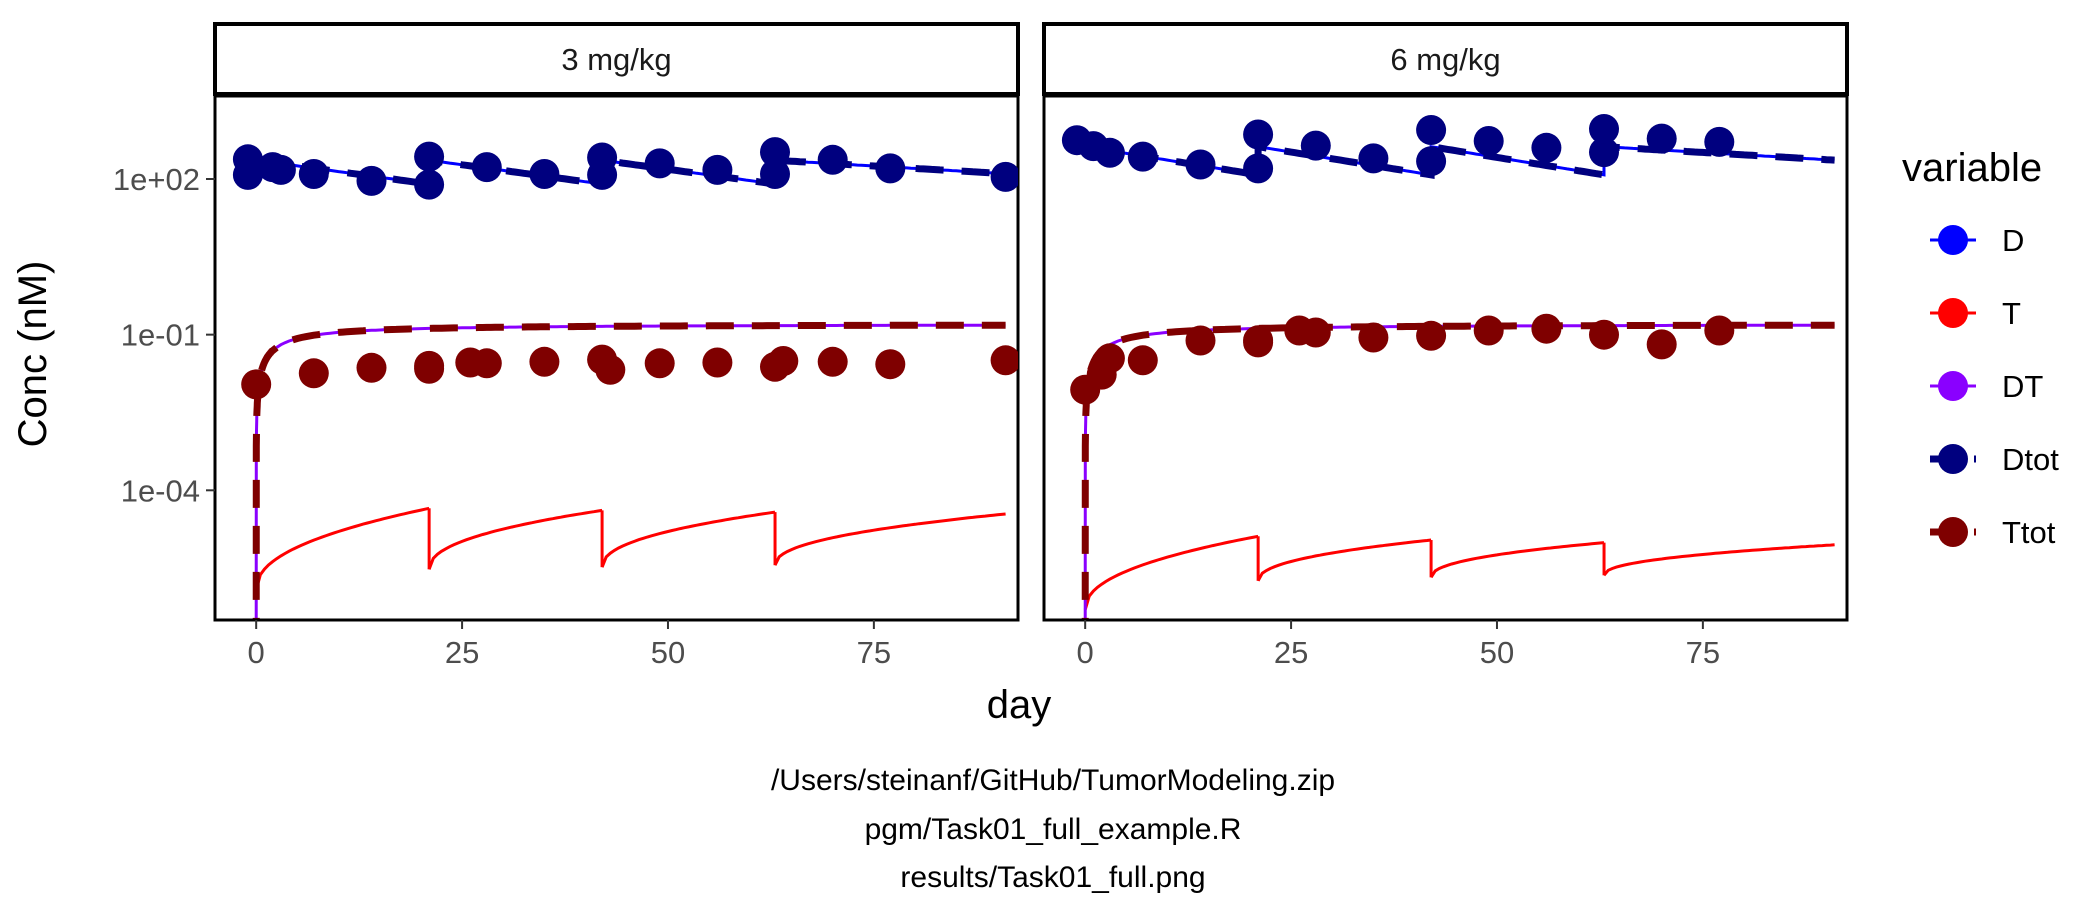 The width and height of the screenshot is (2100, 900). I want to click on series-Dtot-line, so click(1459, 161).